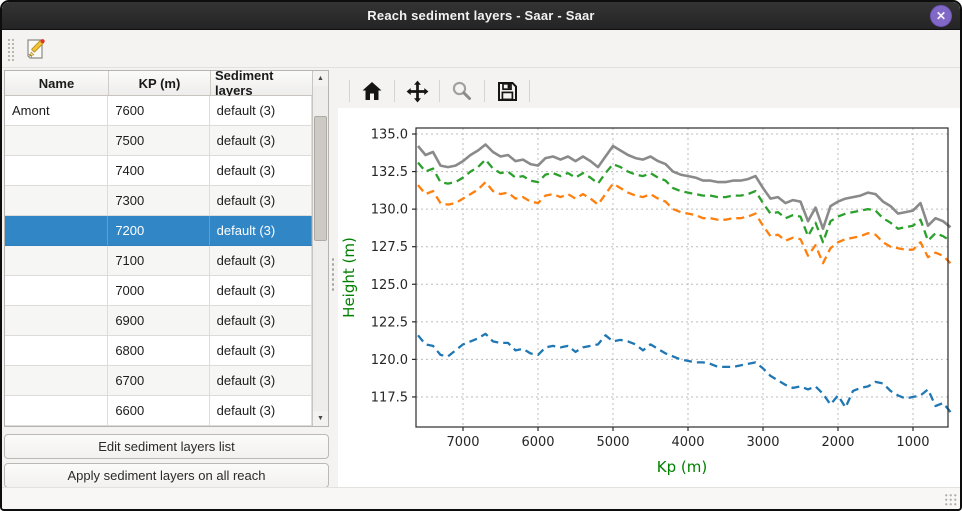  I want to click on plot-nav-toolbar, so click(439, 91).